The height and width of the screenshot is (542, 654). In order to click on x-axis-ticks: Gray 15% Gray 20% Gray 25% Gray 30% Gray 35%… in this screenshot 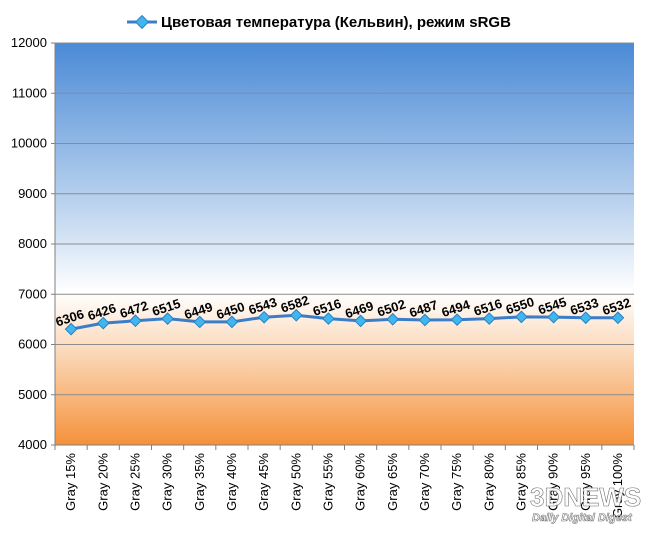, I will do `click(344, 481)`.